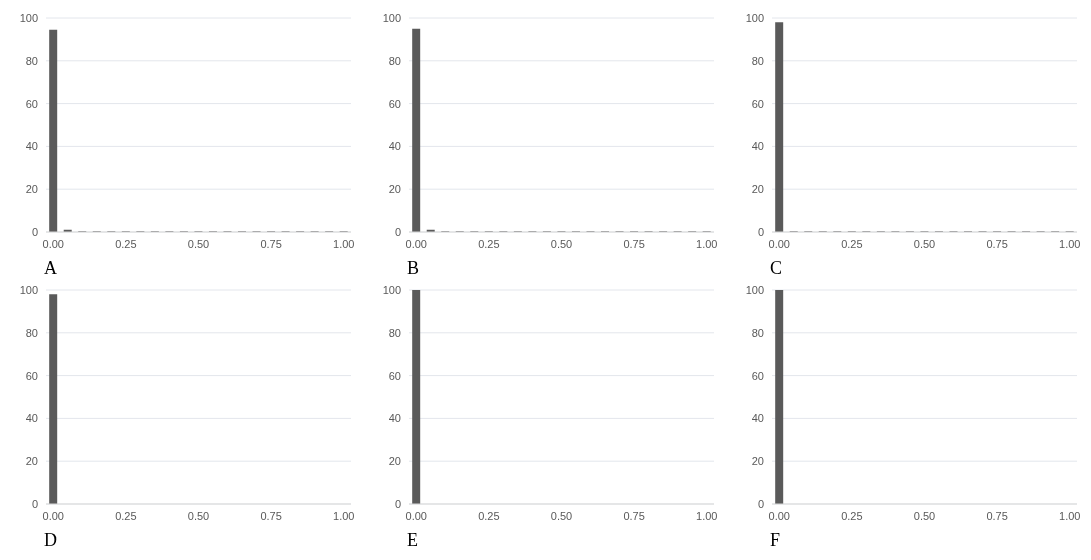 This screenshot has height=560, width=1091. Describe the element at coordinates (50, 540) in the screenshot. I see `text: D` at that location.